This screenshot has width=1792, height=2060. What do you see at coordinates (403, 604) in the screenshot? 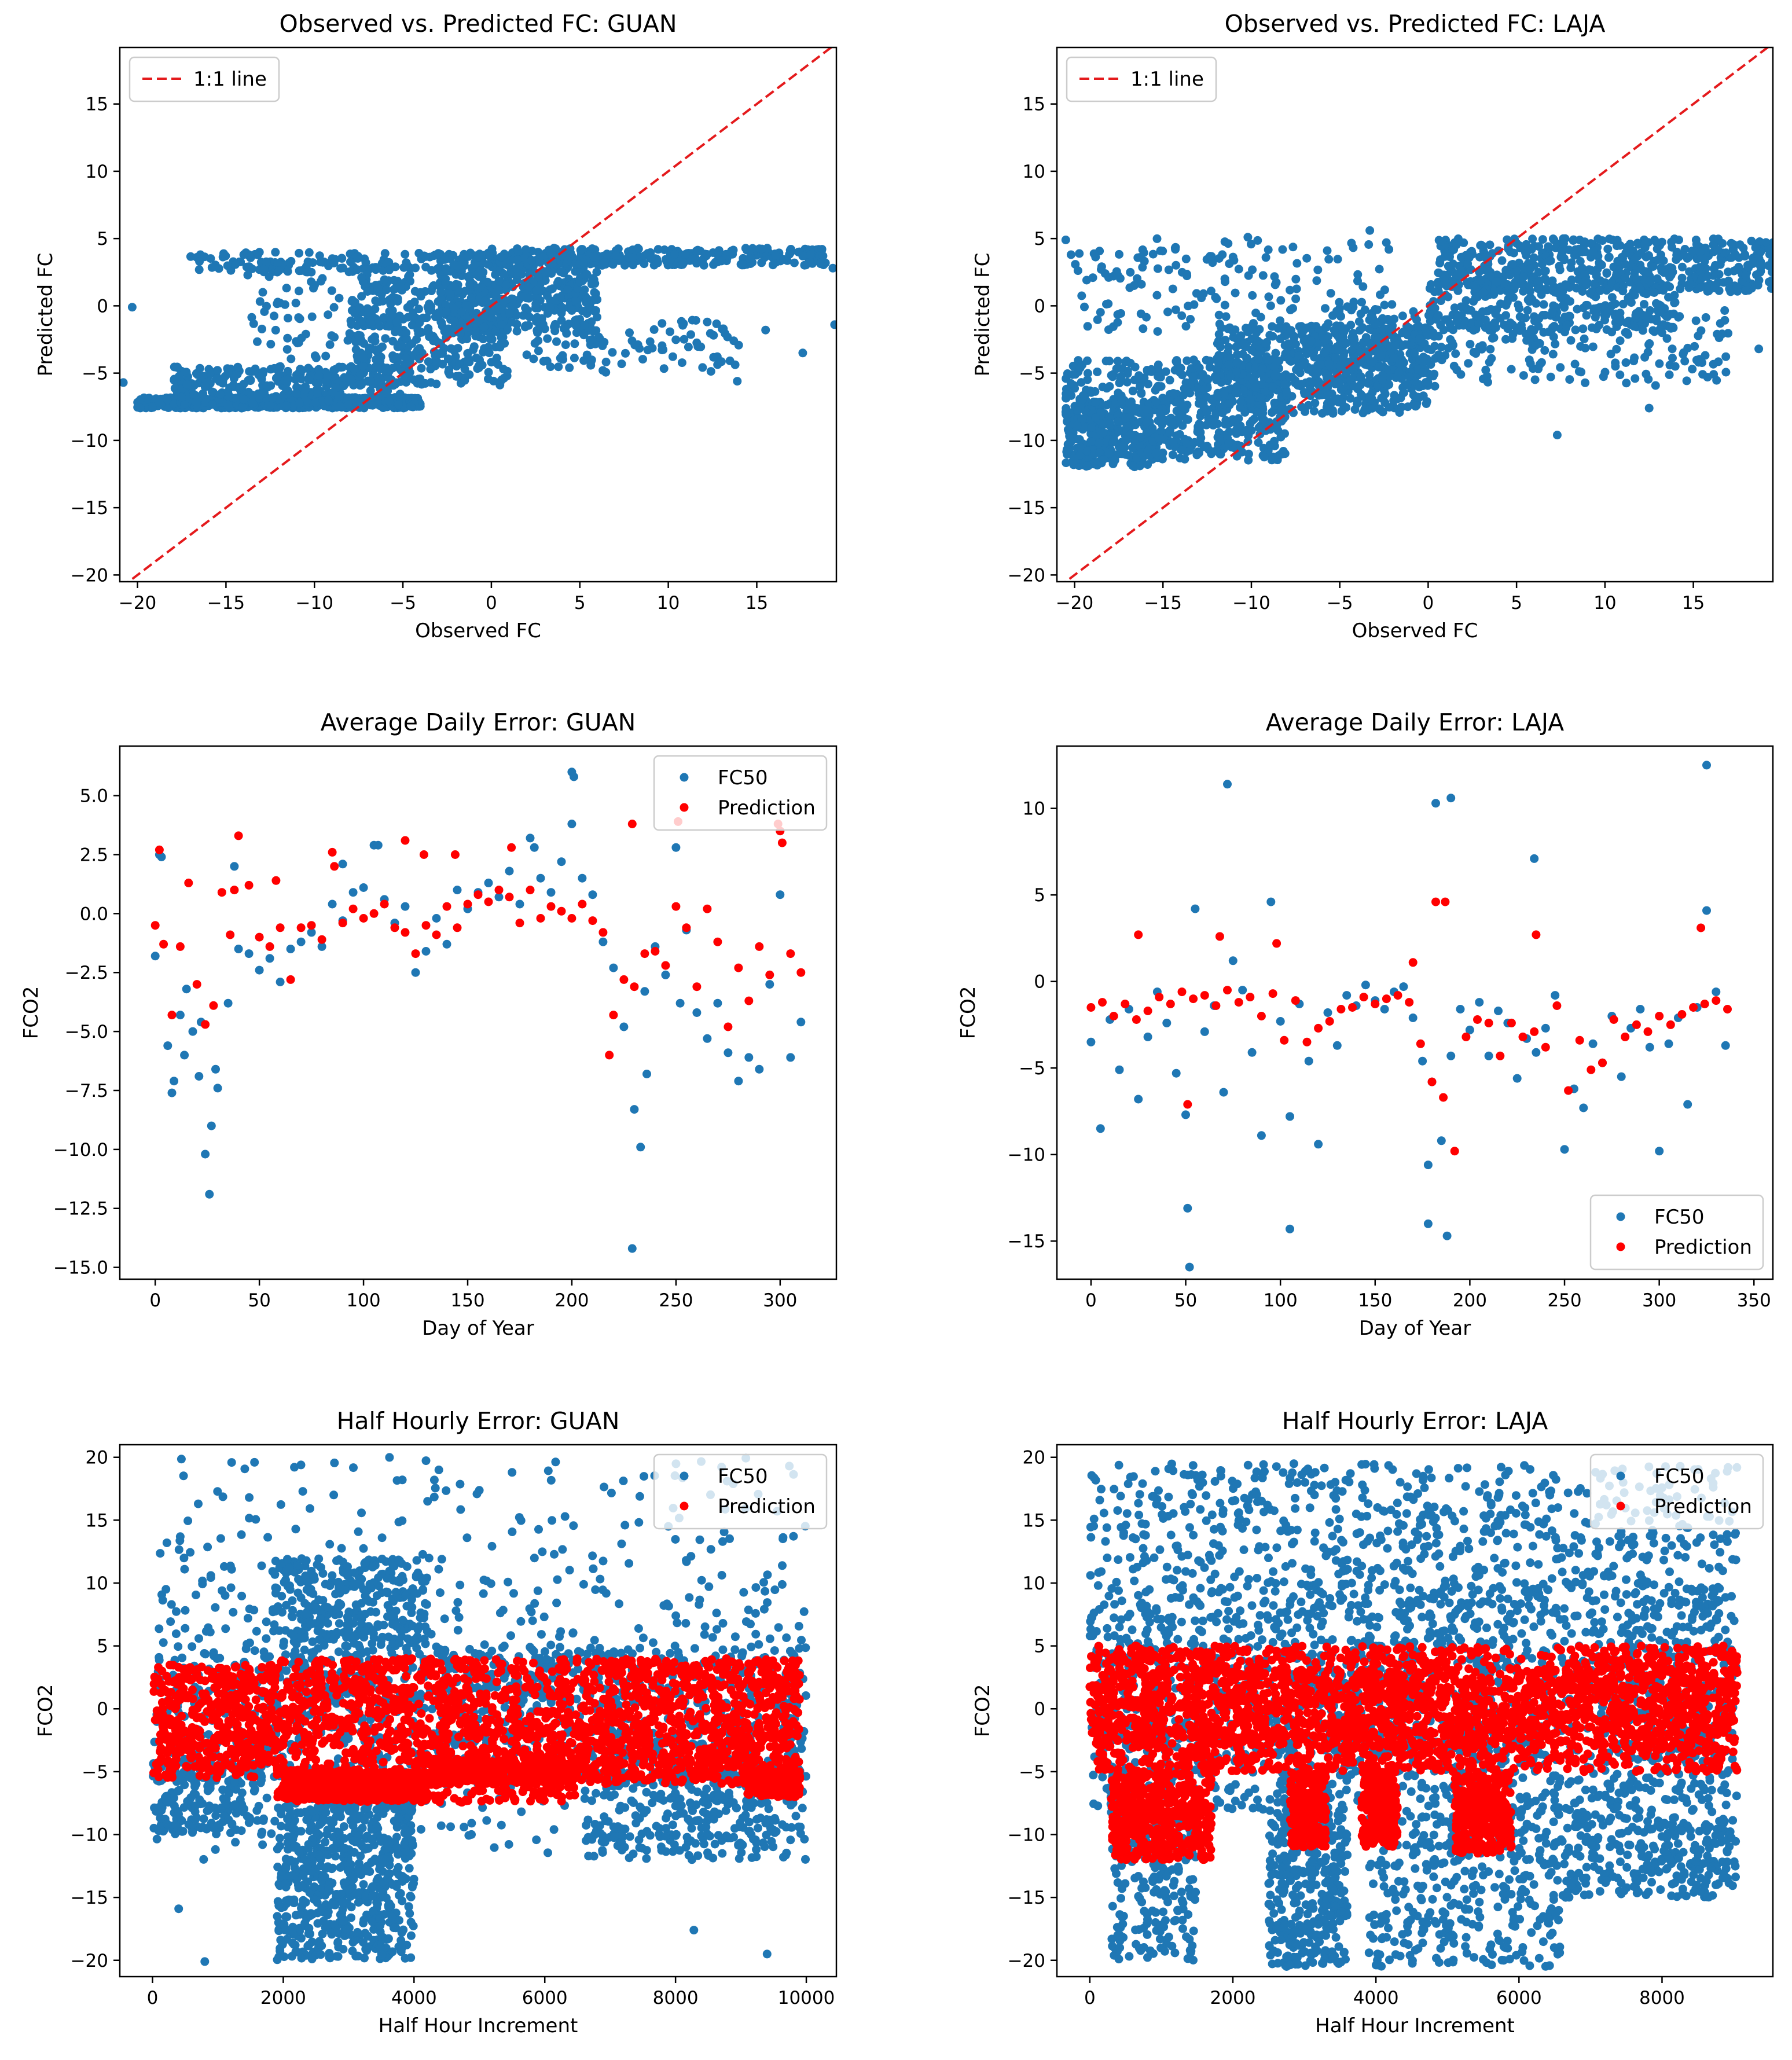
I see `x-tick-label: −5` at bounding box center [403, 604].